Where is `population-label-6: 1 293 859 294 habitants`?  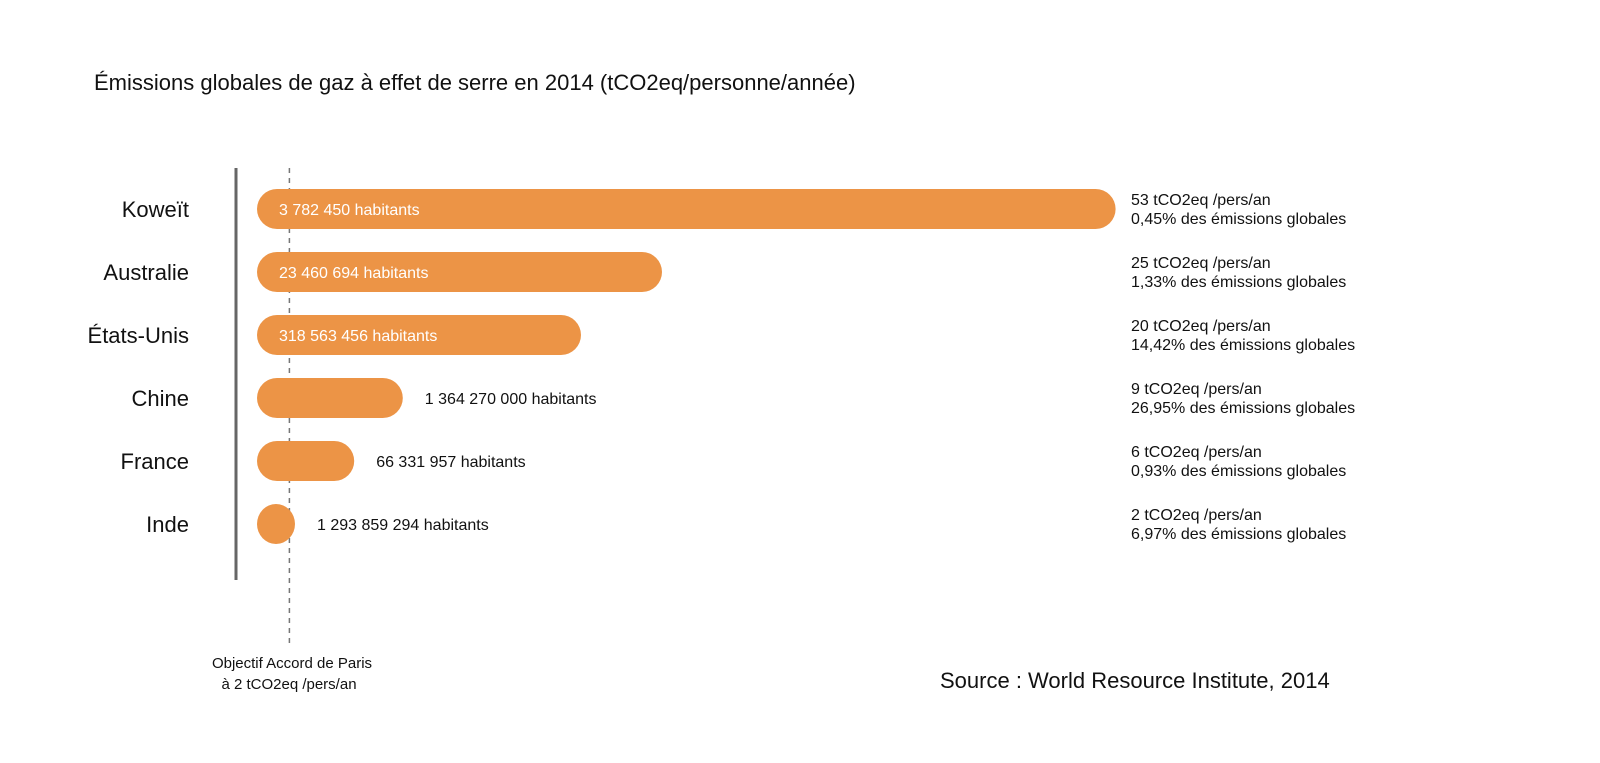 population-label-6: 1 293 859 294 habitants is located at coordinates (403, 525).